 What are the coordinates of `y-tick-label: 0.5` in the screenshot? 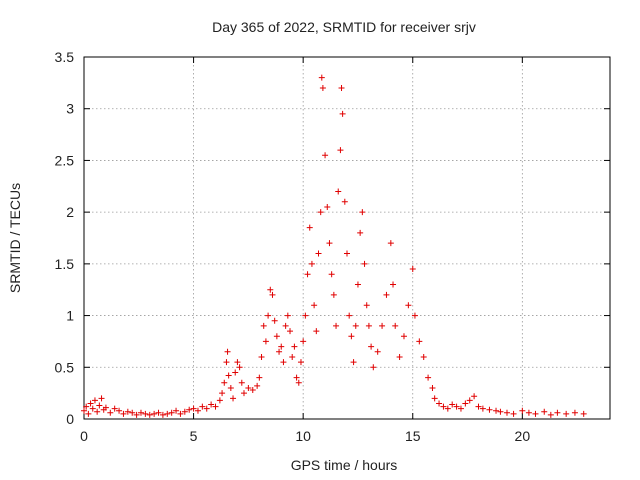 It's located at (65, 367).